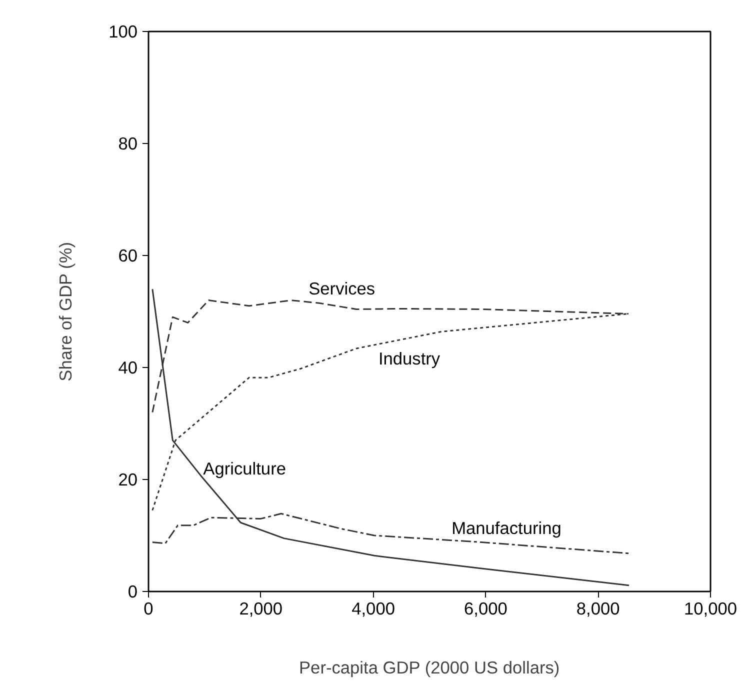 This screenshot has width=754, height=696. What do you see at coordinates (244, 468) in the screenshot?
I see `annotation: Agriculture` at bounding box center [244, 468].